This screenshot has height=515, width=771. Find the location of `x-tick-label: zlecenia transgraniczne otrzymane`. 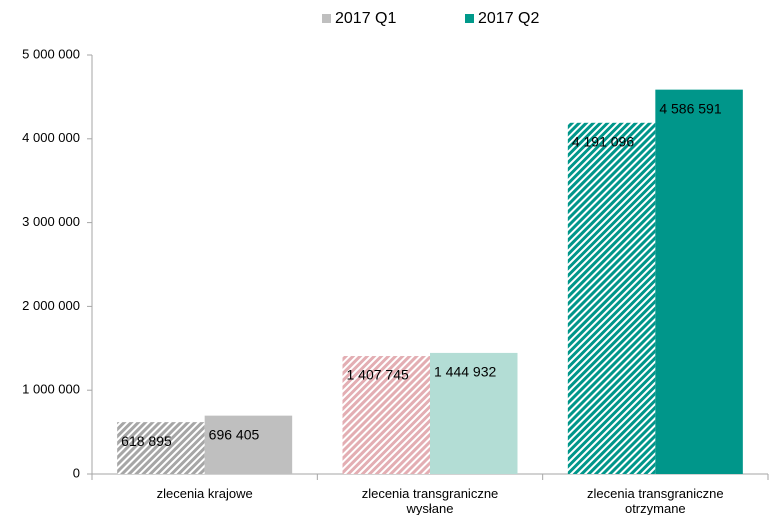

x-tick-label: zlecenia transgraniczne otrzymane is located at coordinates (655, 500).